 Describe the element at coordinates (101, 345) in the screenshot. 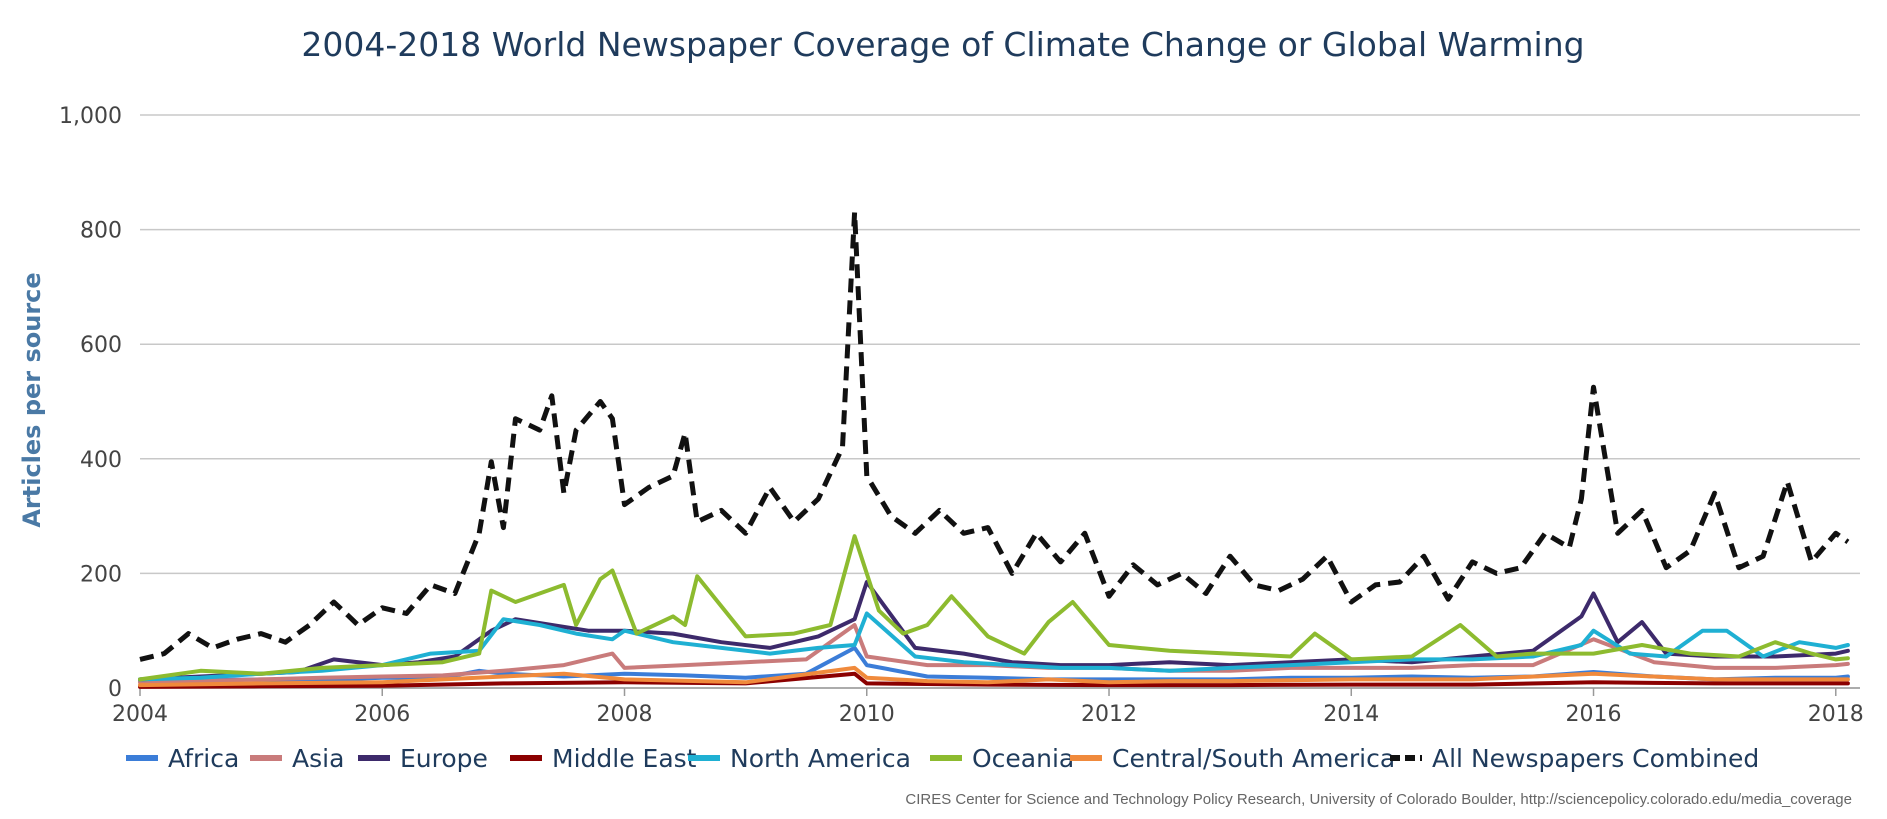

I see `y-tick-label: 600` at that location.